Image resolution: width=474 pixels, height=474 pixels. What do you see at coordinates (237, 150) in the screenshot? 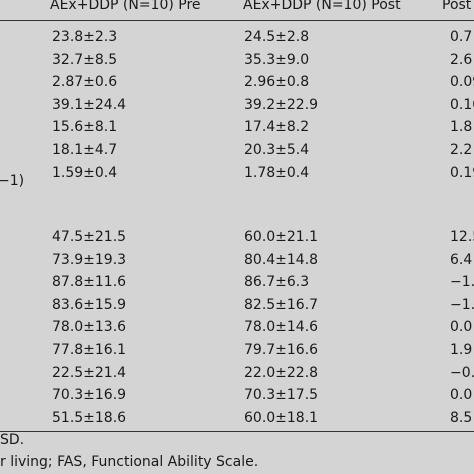
I see `table-row: 18.1±4.7 20.3±5.4 2.2` at bounding box center [237, 150].